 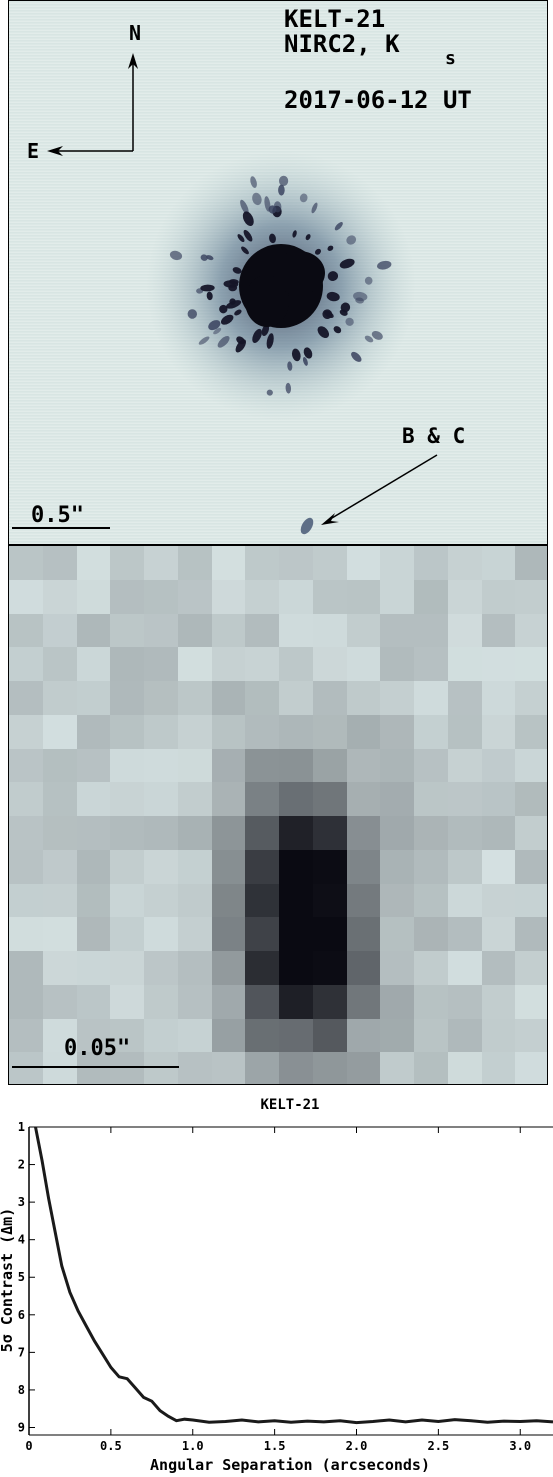 I want to click on north-label: N, so click(x=135, y=33).